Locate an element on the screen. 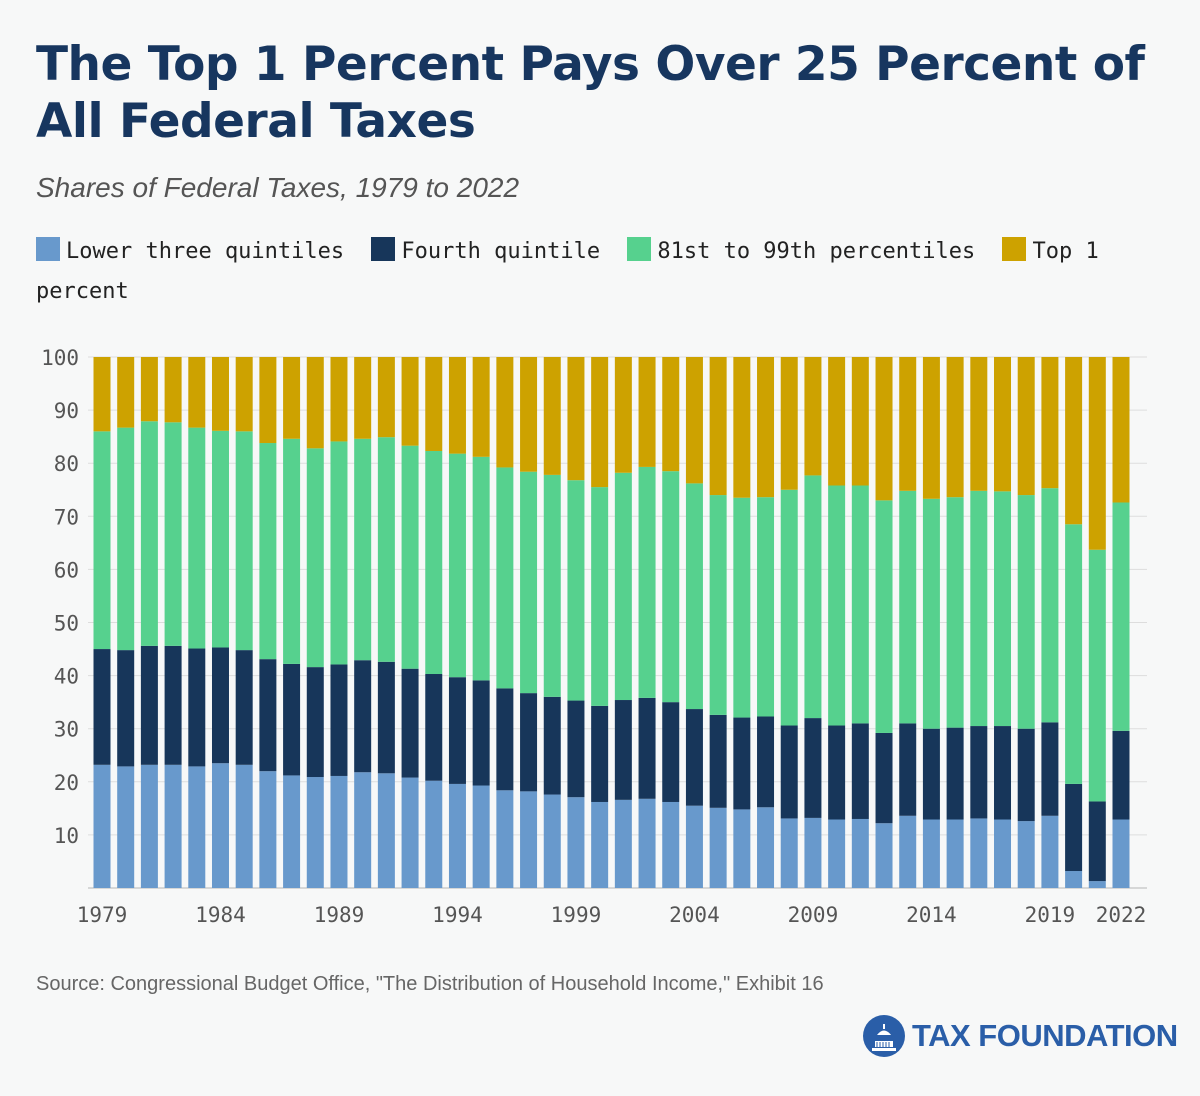 The image size is (1200, 1096). bar-segment-lower-three-quintiles-2016 is located at coordinates (979, 853).